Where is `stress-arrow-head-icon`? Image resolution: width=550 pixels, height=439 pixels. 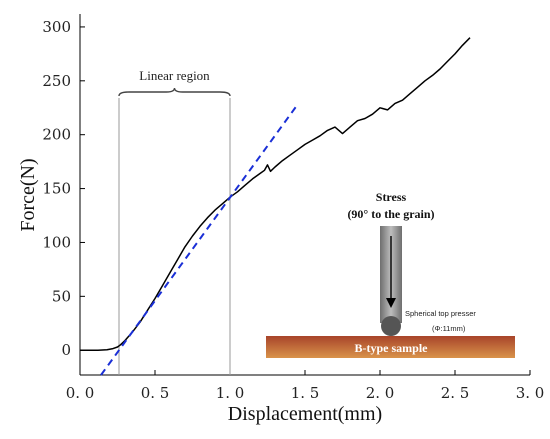
stress-arrow-head-icon is located at coordinates (391, 303).